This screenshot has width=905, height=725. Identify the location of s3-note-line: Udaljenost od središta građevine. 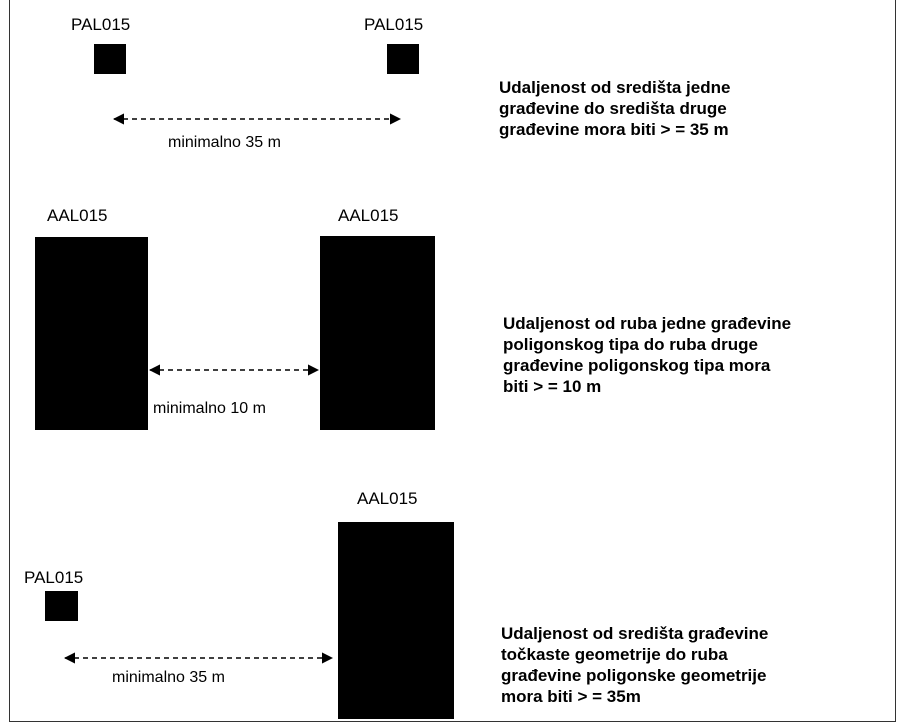
(635, 633).